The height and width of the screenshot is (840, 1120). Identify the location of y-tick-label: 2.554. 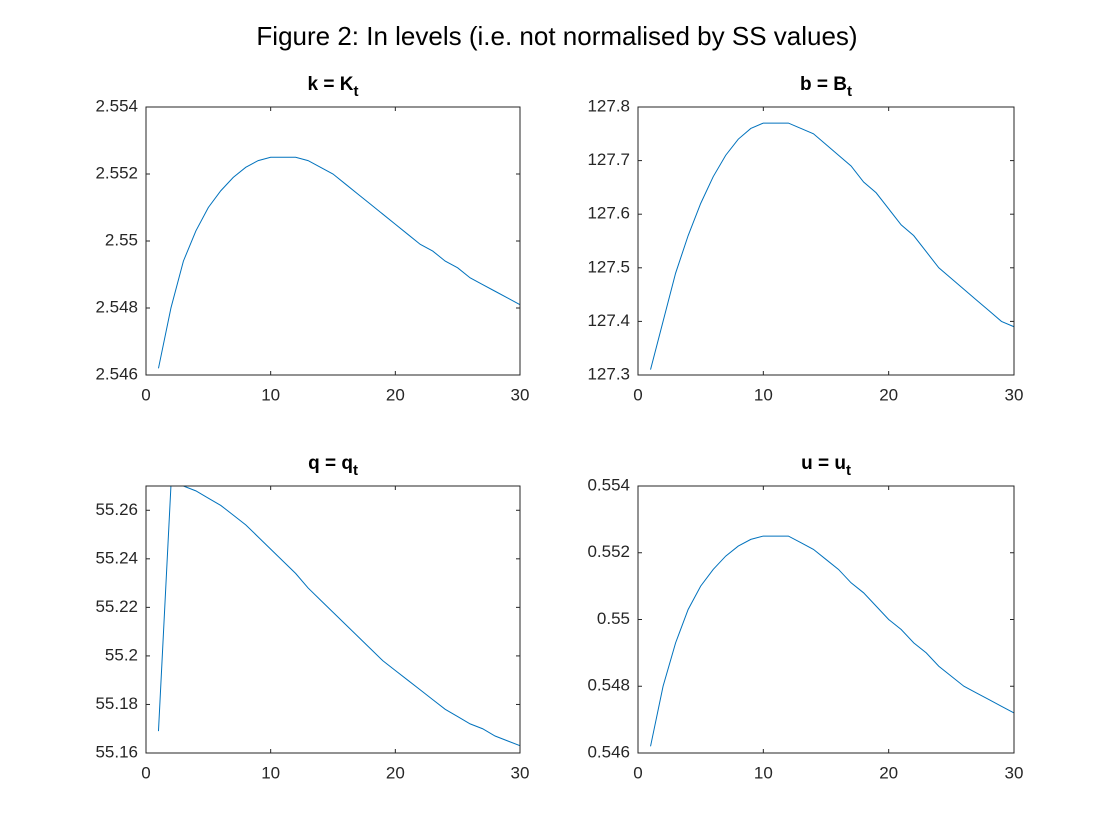
(116, 105).